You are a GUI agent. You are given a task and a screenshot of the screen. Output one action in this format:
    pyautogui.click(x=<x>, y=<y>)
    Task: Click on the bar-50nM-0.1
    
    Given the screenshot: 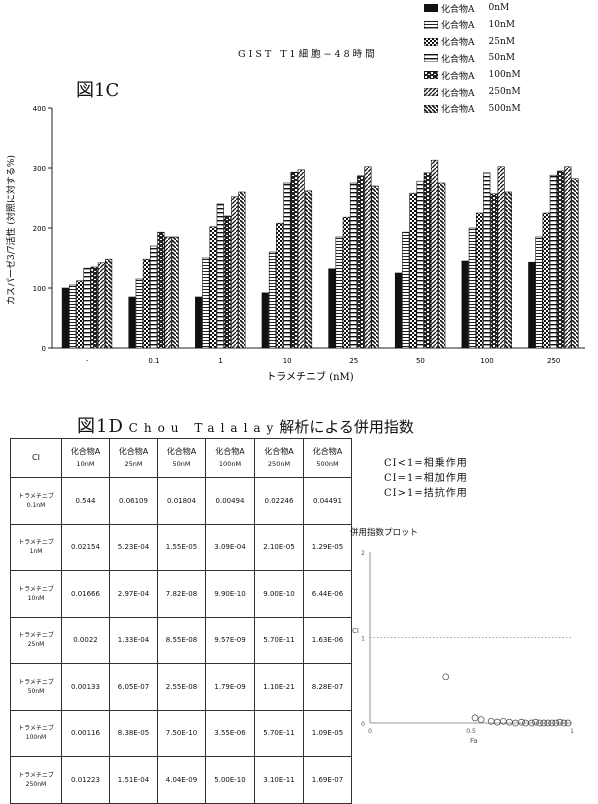 What is the action you would take?
    pyautogui.click(x=154, y=297)
    